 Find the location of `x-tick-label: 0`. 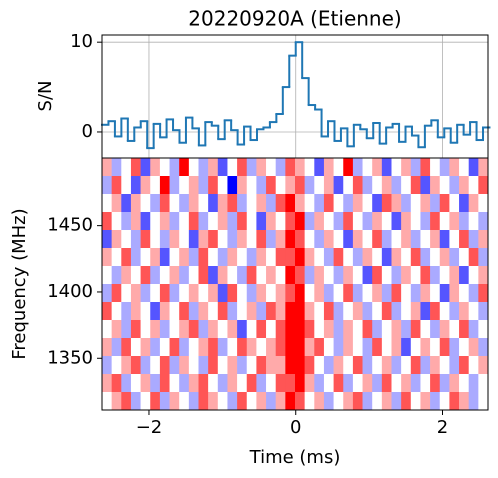

x-tick-label: 0 is located at coordinates (295, 427).